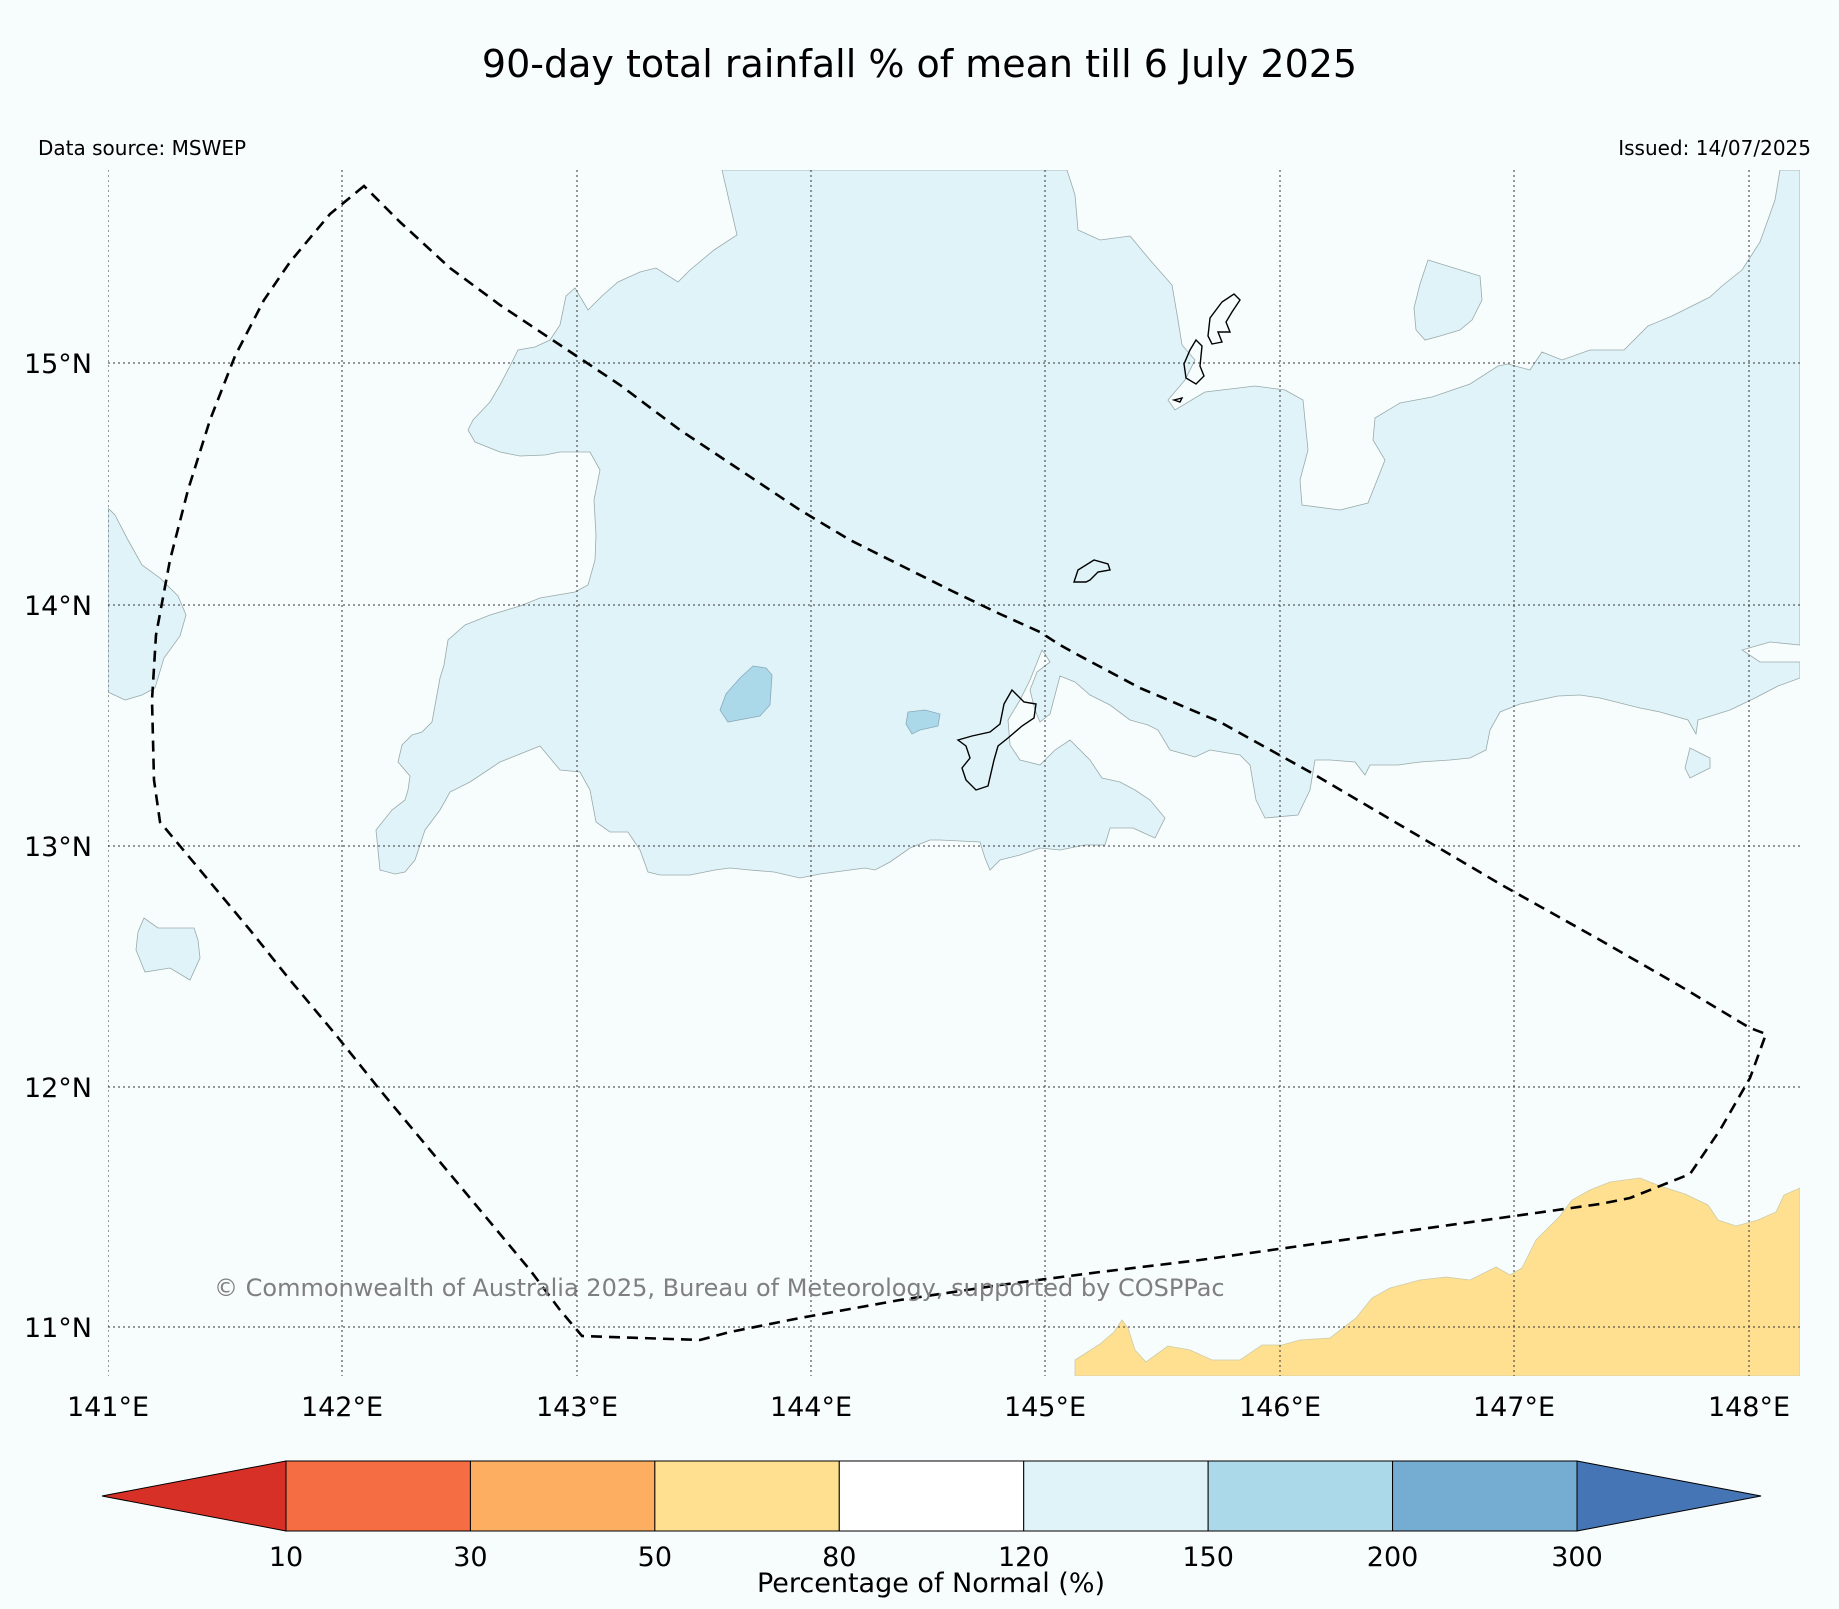 Image resolution: width=1839 pixels, height=1609 pixels. I want to click on colorbar-tick-200: 200, so click(1393, 1557).